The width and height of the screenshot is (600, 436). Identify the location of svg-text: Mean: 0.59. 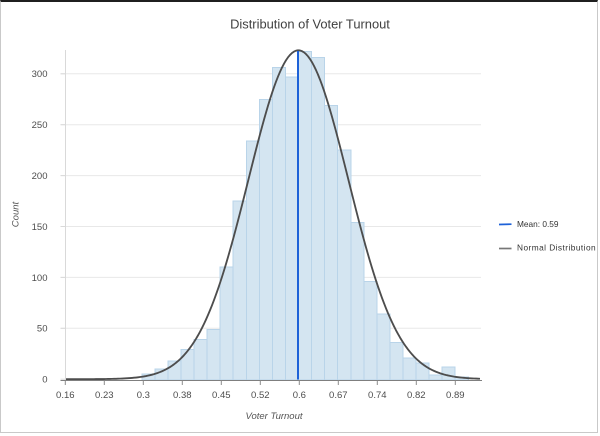
(538, 224).